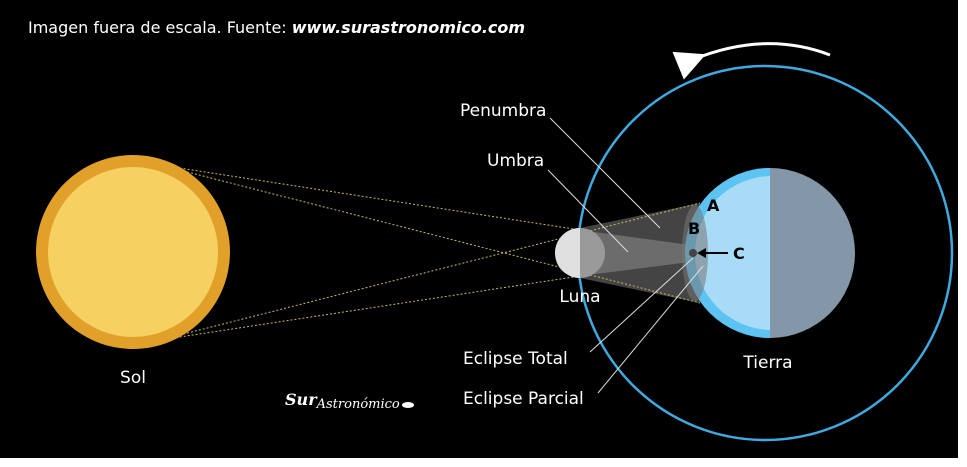 This screenshot has height=467, width=967. I want to click on sun-label: Sol, so click(133, 378).